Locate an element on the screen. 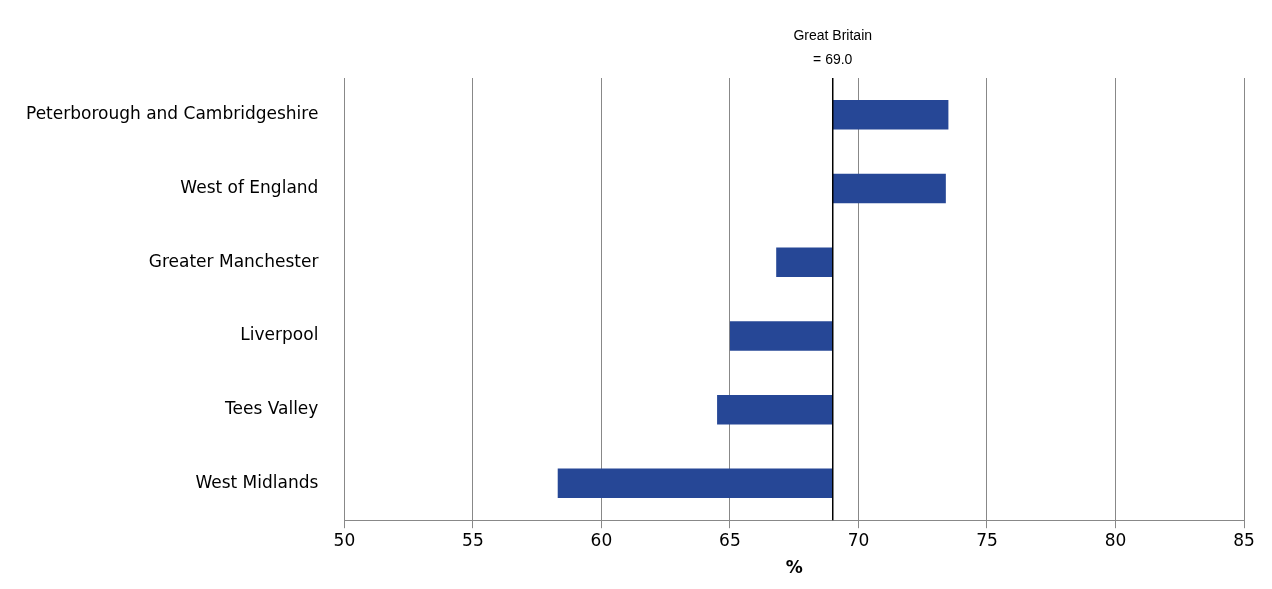  y-tick-label: West of England is located at coordinates (249, 186).